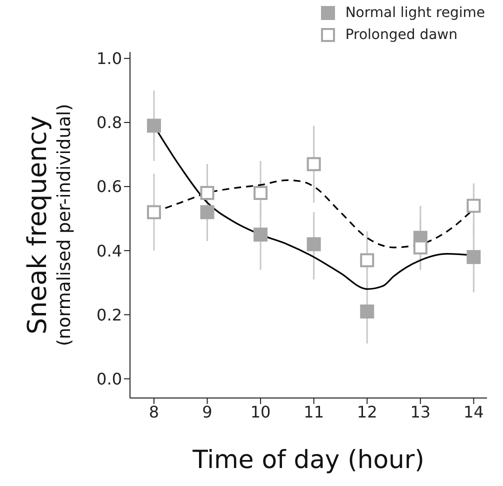 This screenshot has width=503, height=486. Describe the element at coordinates (109, 58) in the screenshot. I see `y-tick-label: 1.0` at that location.